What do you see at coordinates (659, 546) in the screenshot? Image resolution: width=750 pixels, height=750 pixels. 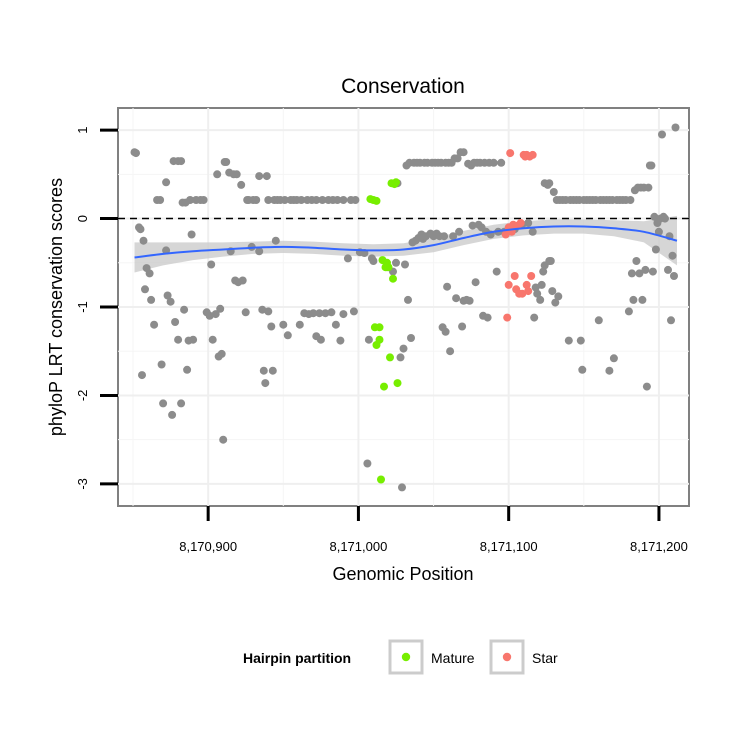 I see `x-tick-label: 8,171,200` at bounding box center [659, 546].